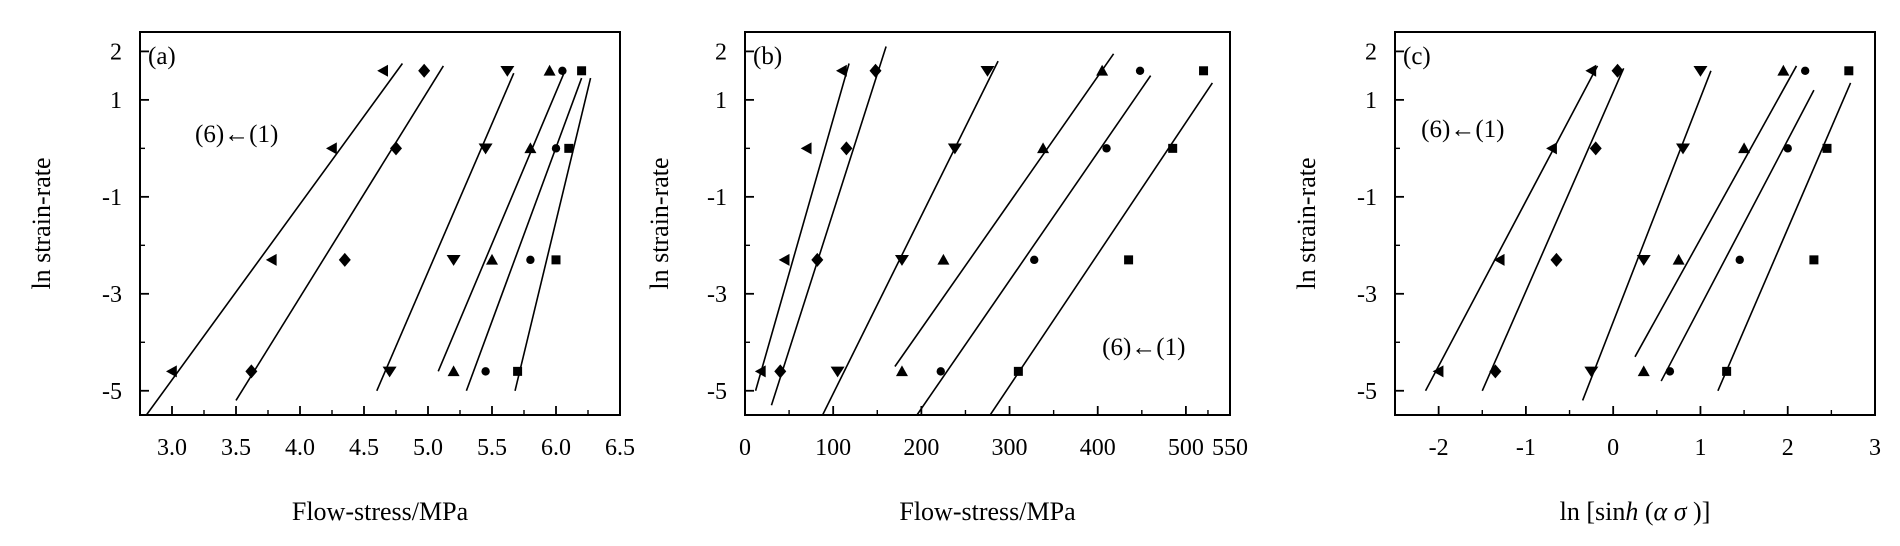 This screenshot has height=546, width=1900. I want to click on panel-a-ytick-label: -1, so click(112, 198).